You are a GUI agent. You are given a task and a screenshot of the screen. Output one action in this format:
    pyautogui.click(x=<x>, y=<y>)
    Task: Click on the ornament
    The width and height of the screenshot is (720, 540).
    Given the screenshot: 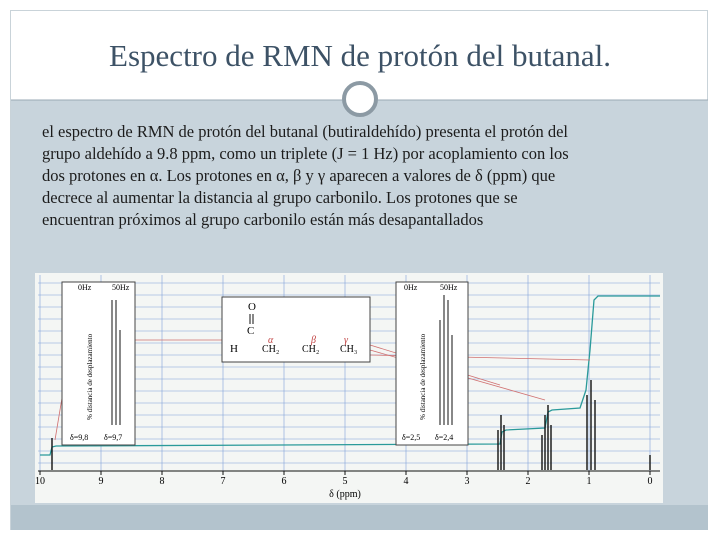 What is the action you would take?
    pyautogui.click(x=360, y=99)
    